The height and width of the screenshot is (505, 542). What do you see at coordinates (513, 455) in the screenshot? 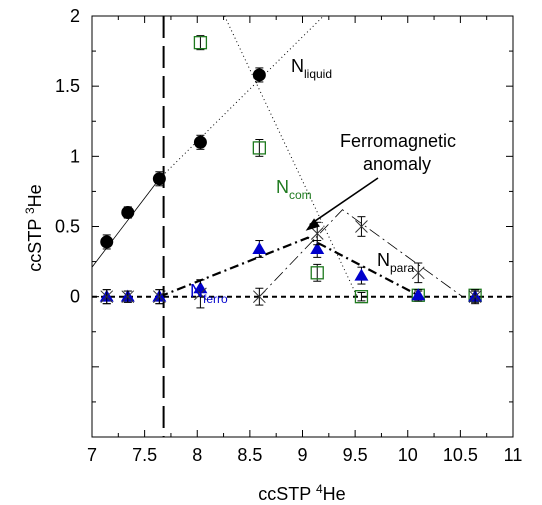
I see `x-tick-label: 11` at bounding box center [513, 455].